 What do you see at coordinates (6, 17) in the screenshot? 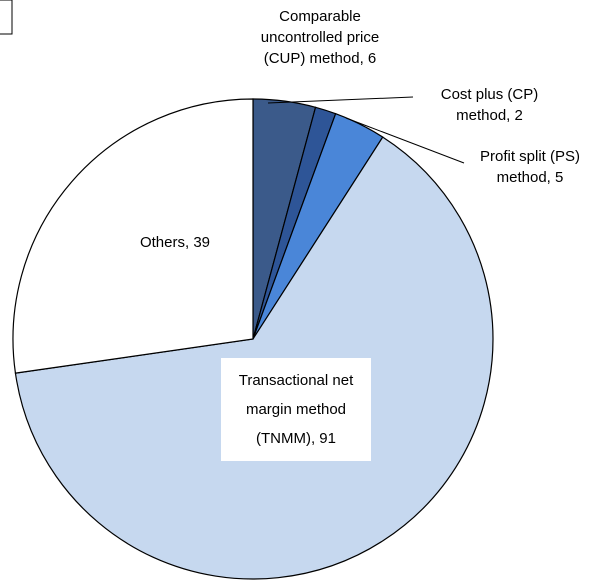
I see `frame-corner` at bounding box center [6, 17].